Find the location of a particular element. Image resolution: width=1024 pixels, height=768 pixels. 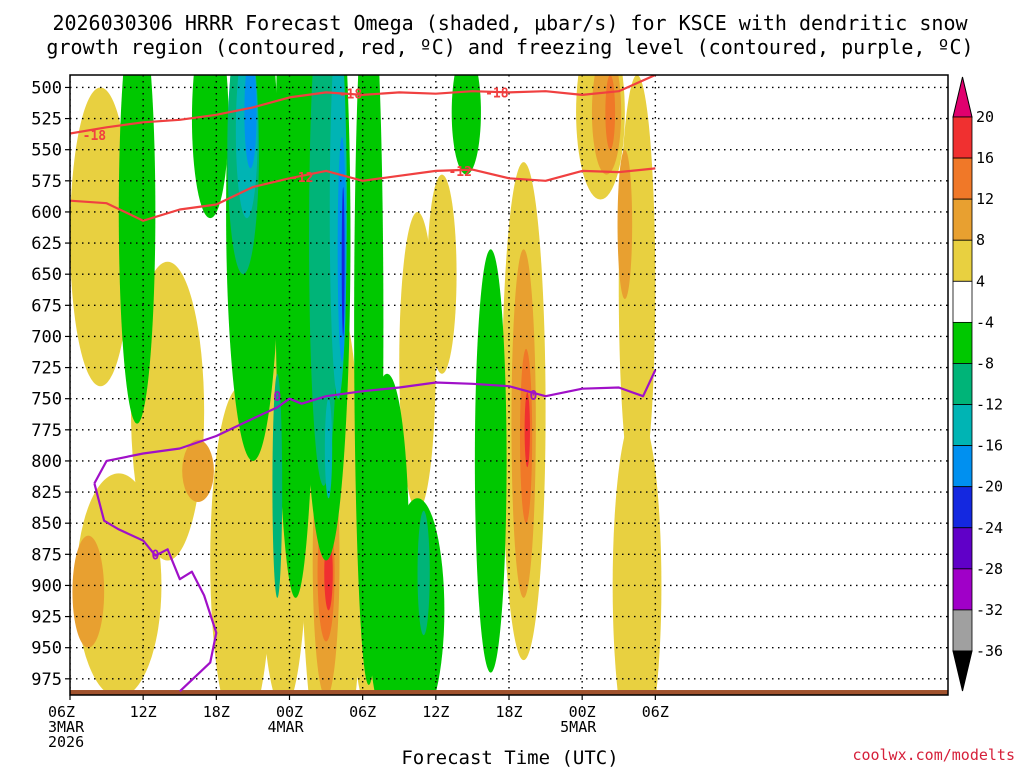

x-tick-label-1-0: 12Z is located at coordinates (143, 712).